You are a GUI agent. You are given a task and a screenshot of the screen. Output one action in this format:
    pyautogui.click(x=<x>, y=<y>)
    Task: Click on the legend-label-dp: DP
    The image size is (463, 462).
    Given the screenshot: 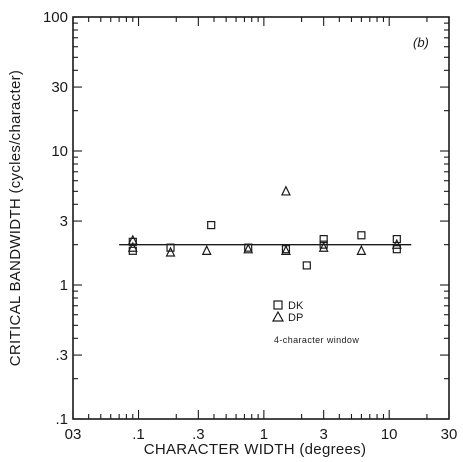 What is the action you would take?
    pyautogui.click(x=295, y=318)
    